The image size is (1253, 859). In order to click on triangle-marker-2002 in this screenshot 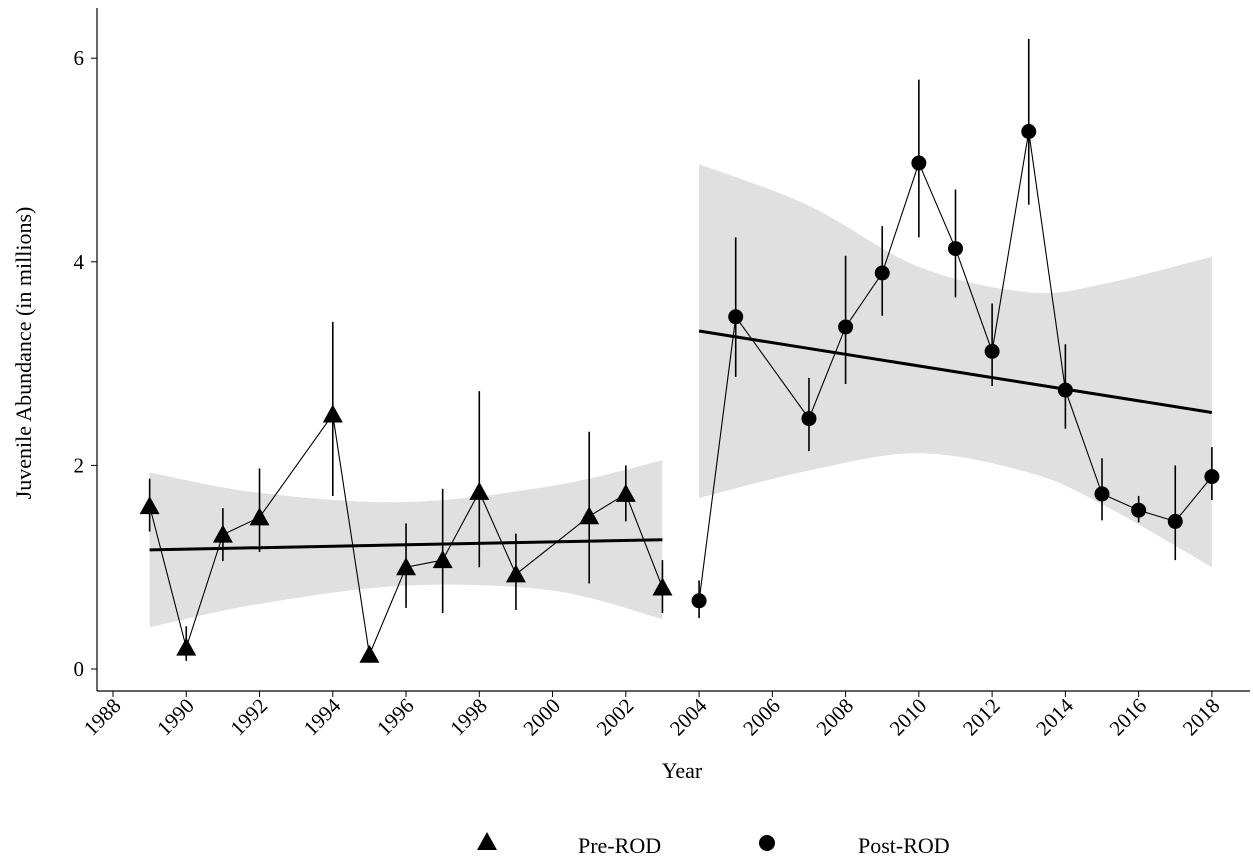, I will do `click(625, 492)`.